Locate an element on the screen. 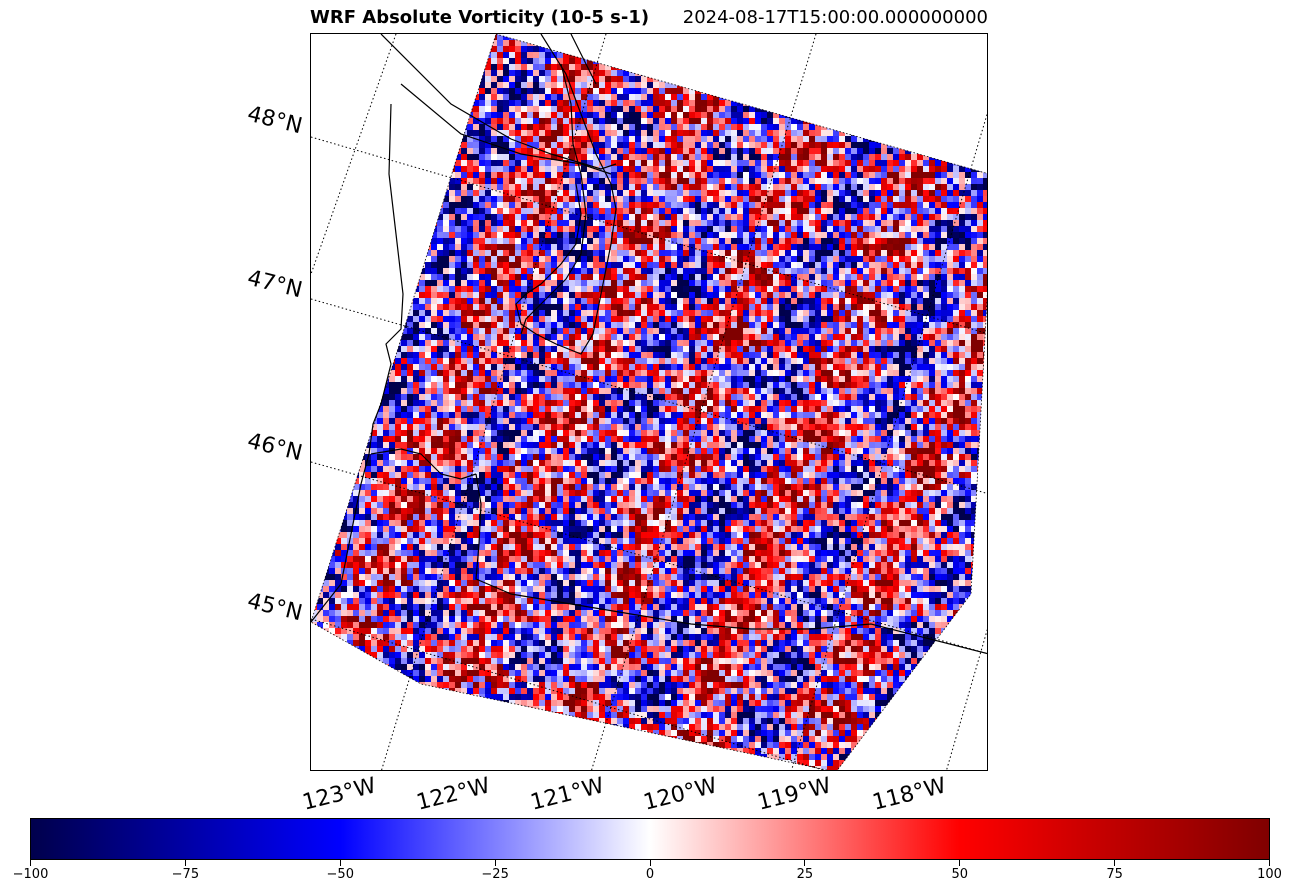  colorbar-tick-label: −100 is located at coordinates (30, 874).